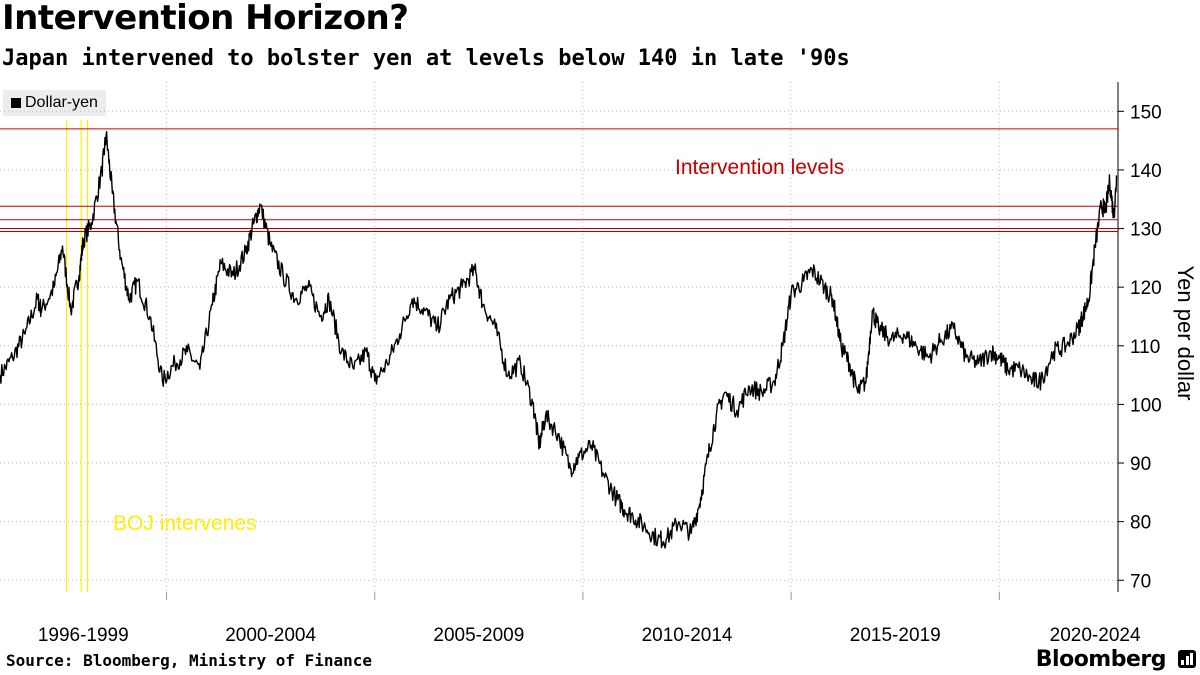 The image size is (1200, 675). Describe the element at coordinates (205, 19) in the screenshot. I see `chart-title: Intervention Horizon?` at that location.